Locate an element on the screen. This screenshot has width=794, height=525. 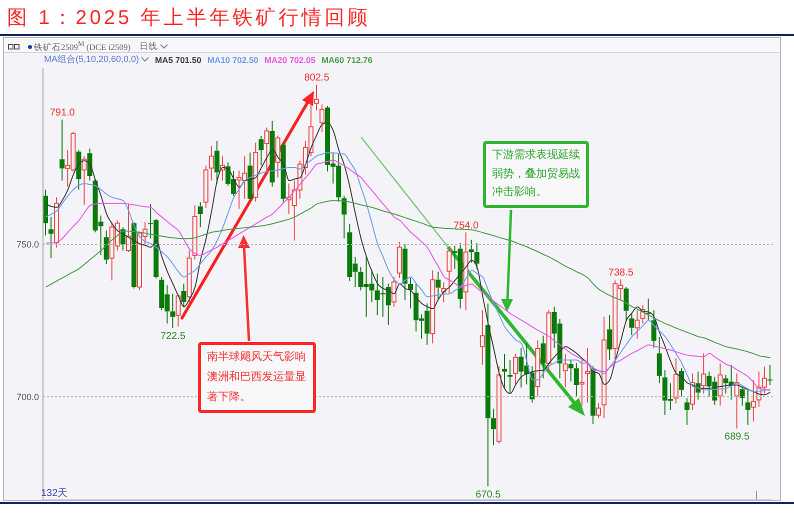
y-tick-label: 750.0 is located at coordinates (27, 245).